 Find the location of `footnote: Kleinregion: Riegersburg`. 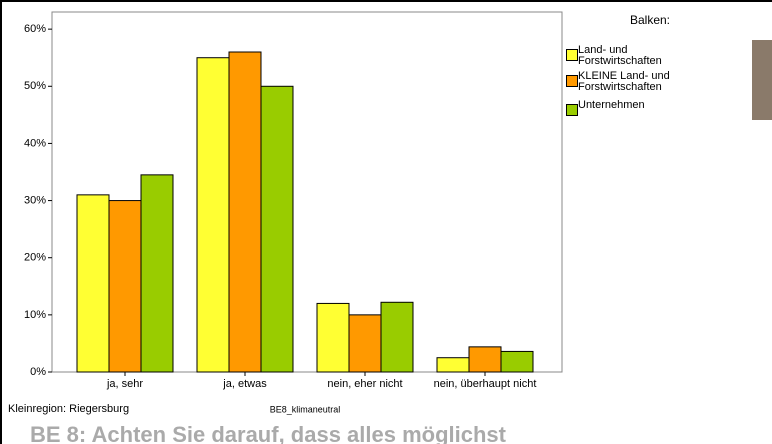

footnote: Kleinregion: Riegersburg is located at coordinates (68, 409).